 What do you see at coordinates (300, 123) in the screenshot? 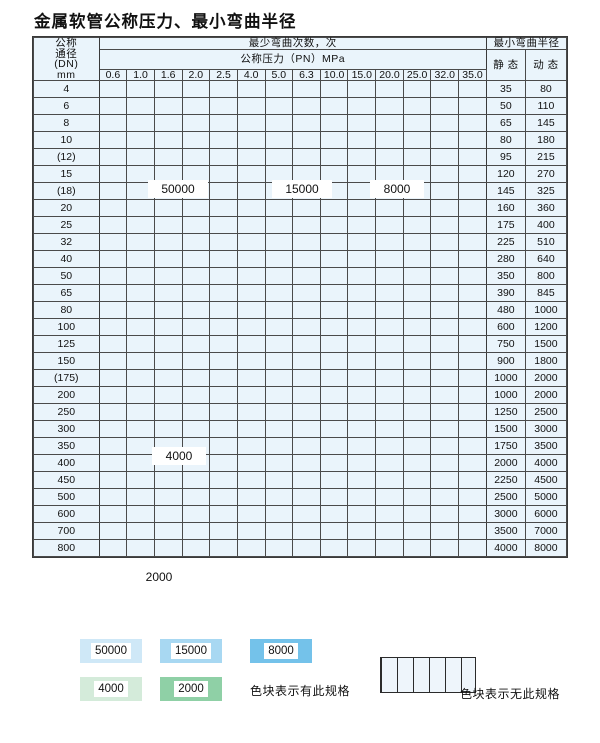
I see `table-row: 8 65 145` at bounding box center [300, 123].